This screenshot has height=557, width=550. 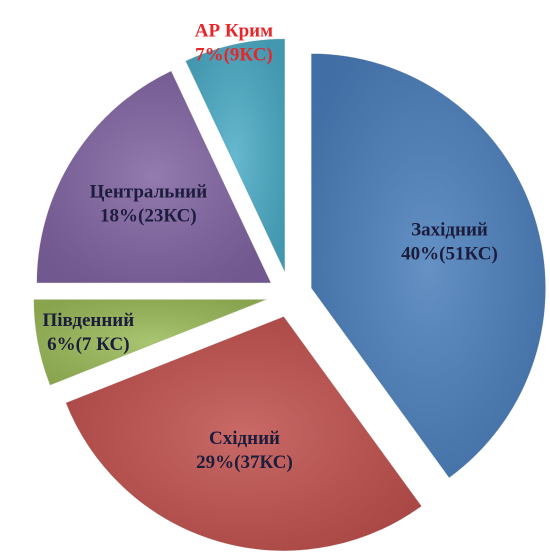 What do you see at coordinates (234, 31) in the screenshot?
I see `slice-label: АР Крим` at bounding box center [234, 31].